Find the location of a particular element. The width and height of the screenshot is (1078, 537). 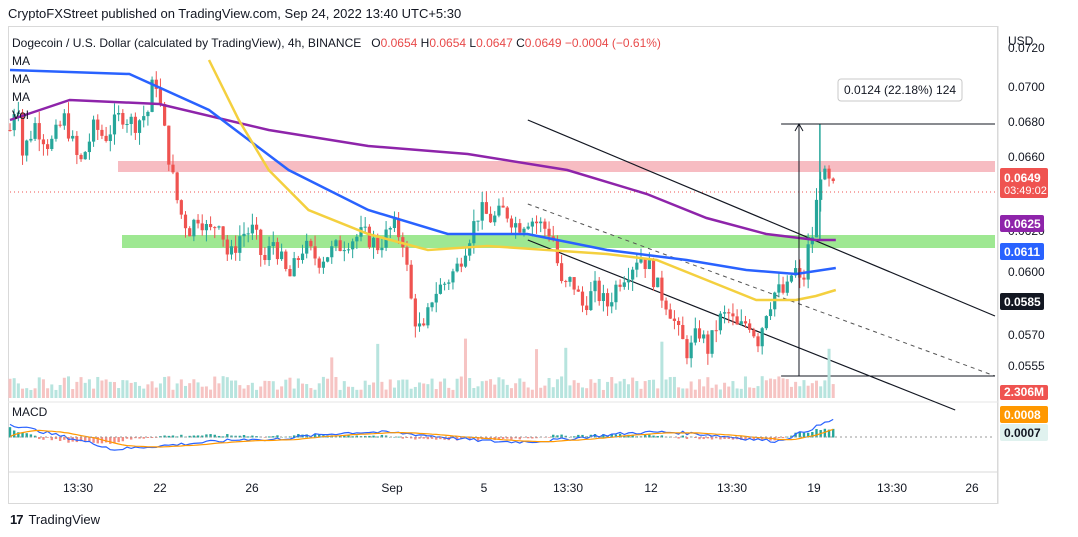

indicator-ma-50: MA is located at coordinates (21, 97).